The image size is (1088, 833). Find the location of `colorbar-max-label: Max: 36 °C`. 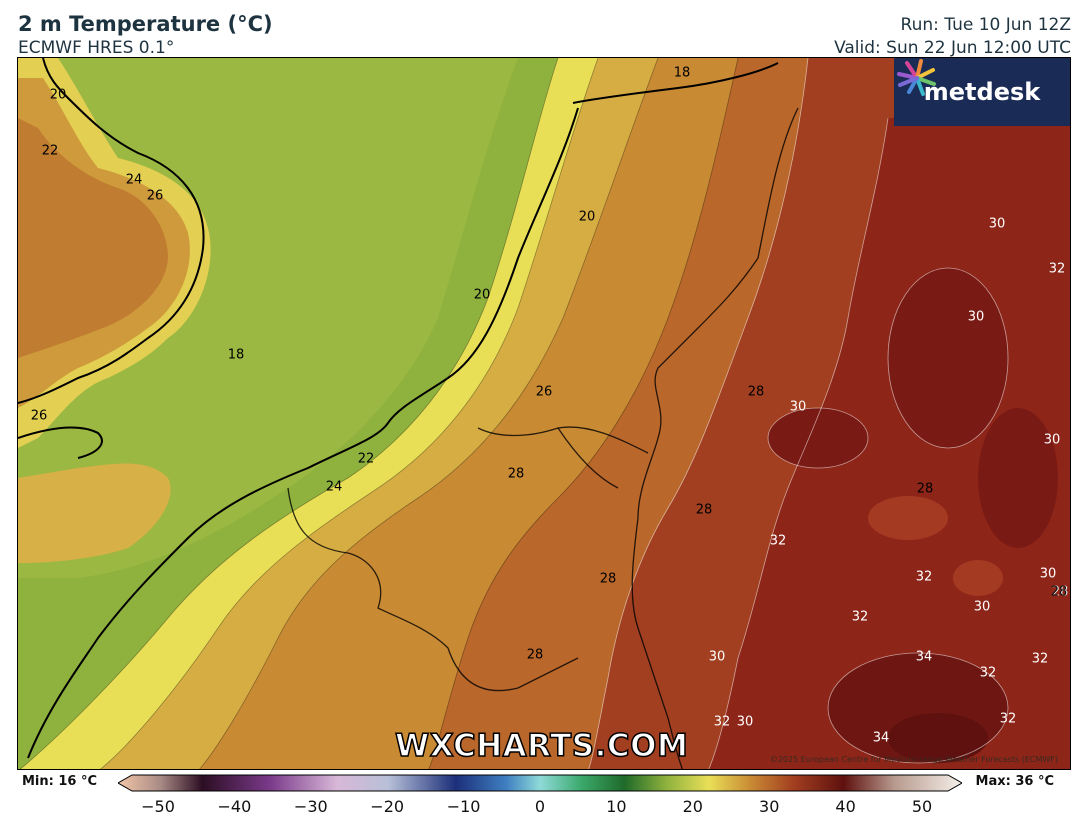

colorbar-max-label: Max: 36 °C is located at coordinates (1014, 781).